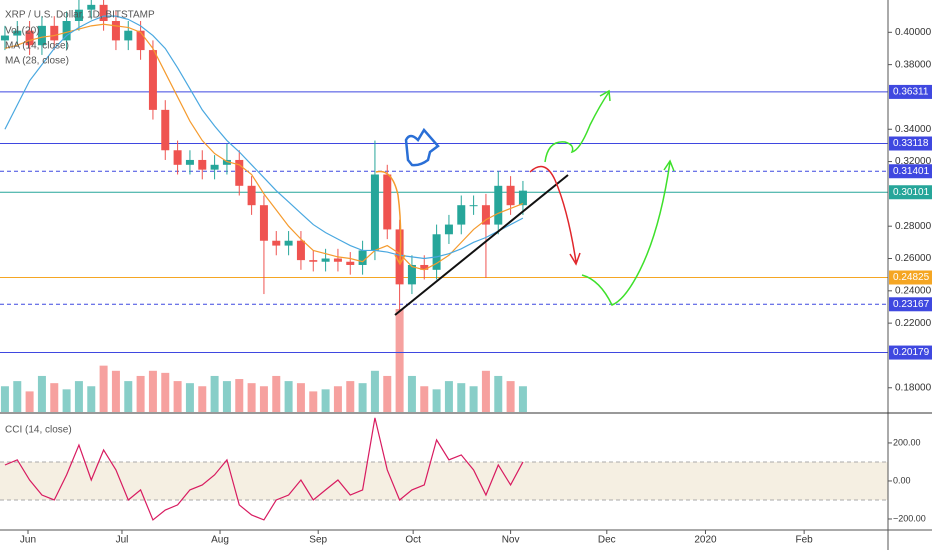 This screenshot has height=550, width=932. I want to click on orange-arrow, so click(388, 216).